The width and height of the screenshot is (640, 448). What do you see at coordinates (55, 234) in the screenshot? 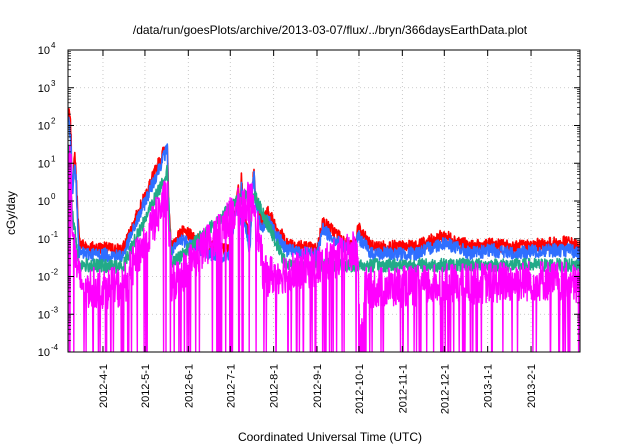
I see `y-tick-exponent: -1` at bounding box center [55, 234].